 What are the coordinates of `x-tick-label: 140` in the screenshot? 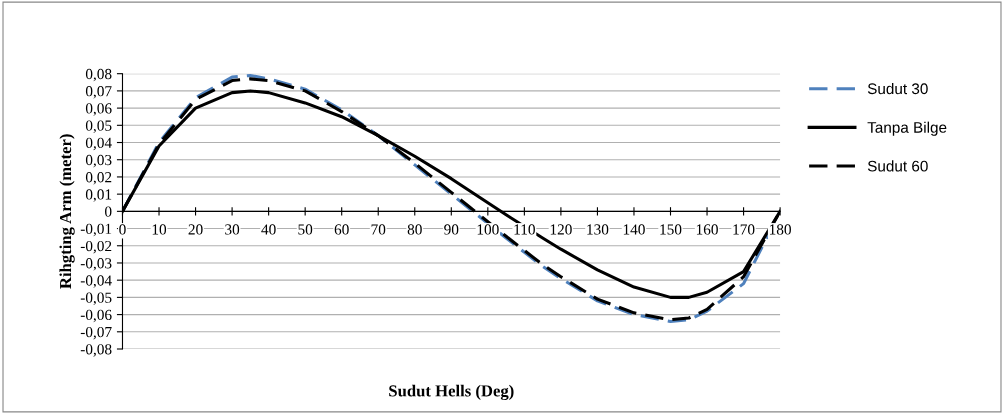 It's located at (634, 229).